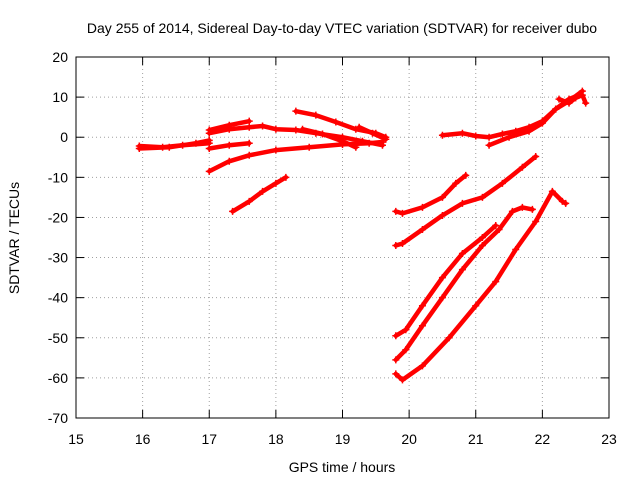  What do you see at coordinates (58, 298) in the screenshot?
I see `y-tick-label: -40` at bounding box center [58, 298].